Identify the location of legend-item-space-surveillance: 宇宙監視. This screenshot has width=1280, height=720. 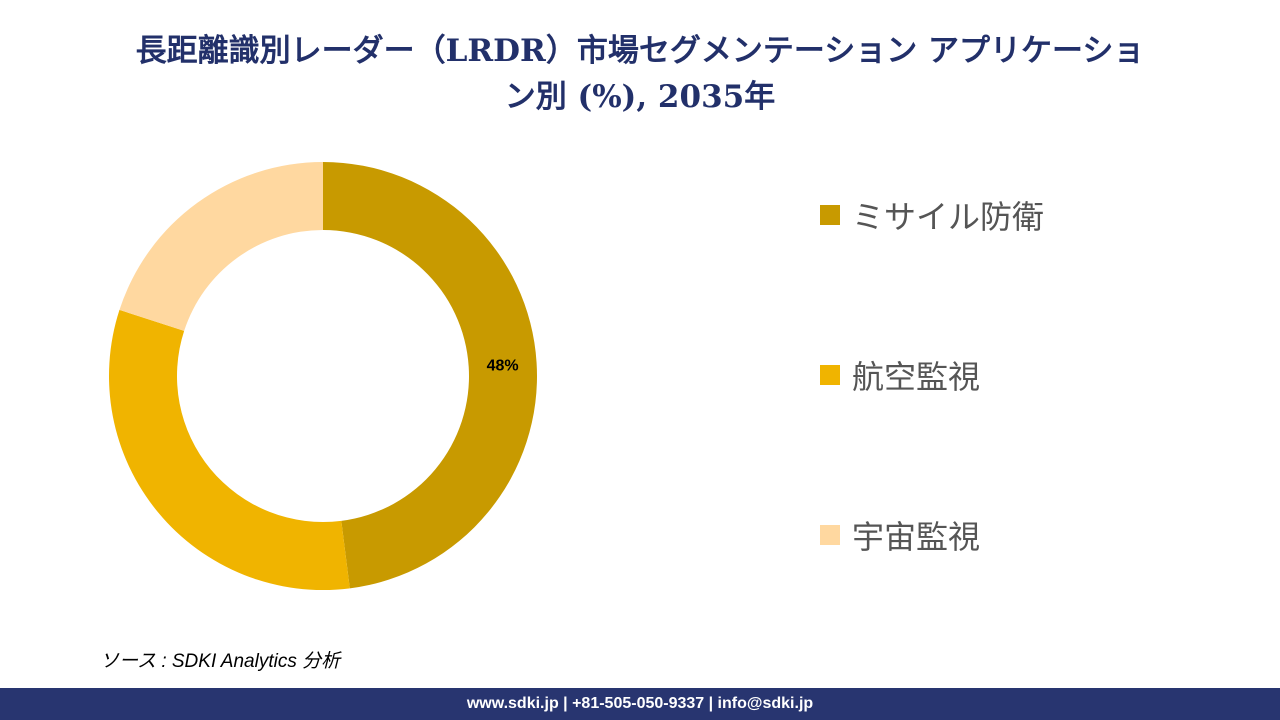
(900, 535).